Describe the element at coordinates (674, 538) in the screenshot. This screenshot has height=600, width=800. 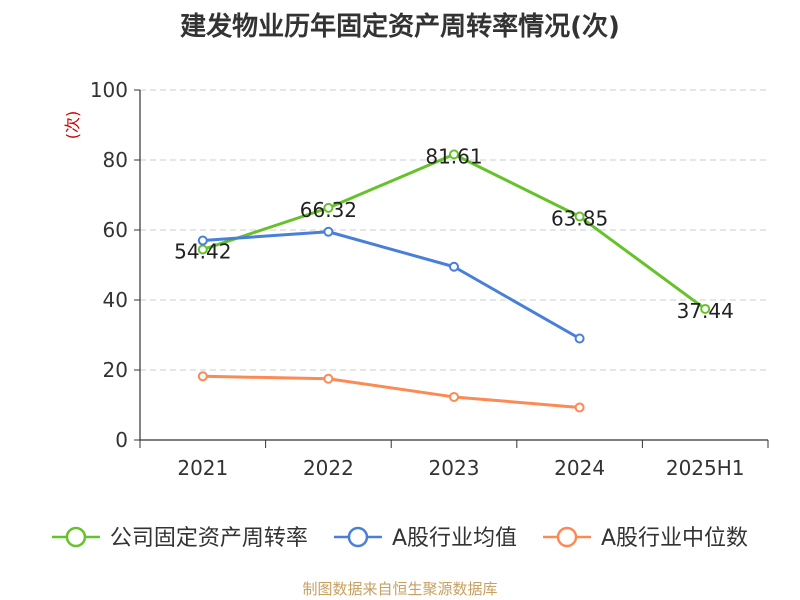
I see `legend-label: A股行业中位数` at that location.